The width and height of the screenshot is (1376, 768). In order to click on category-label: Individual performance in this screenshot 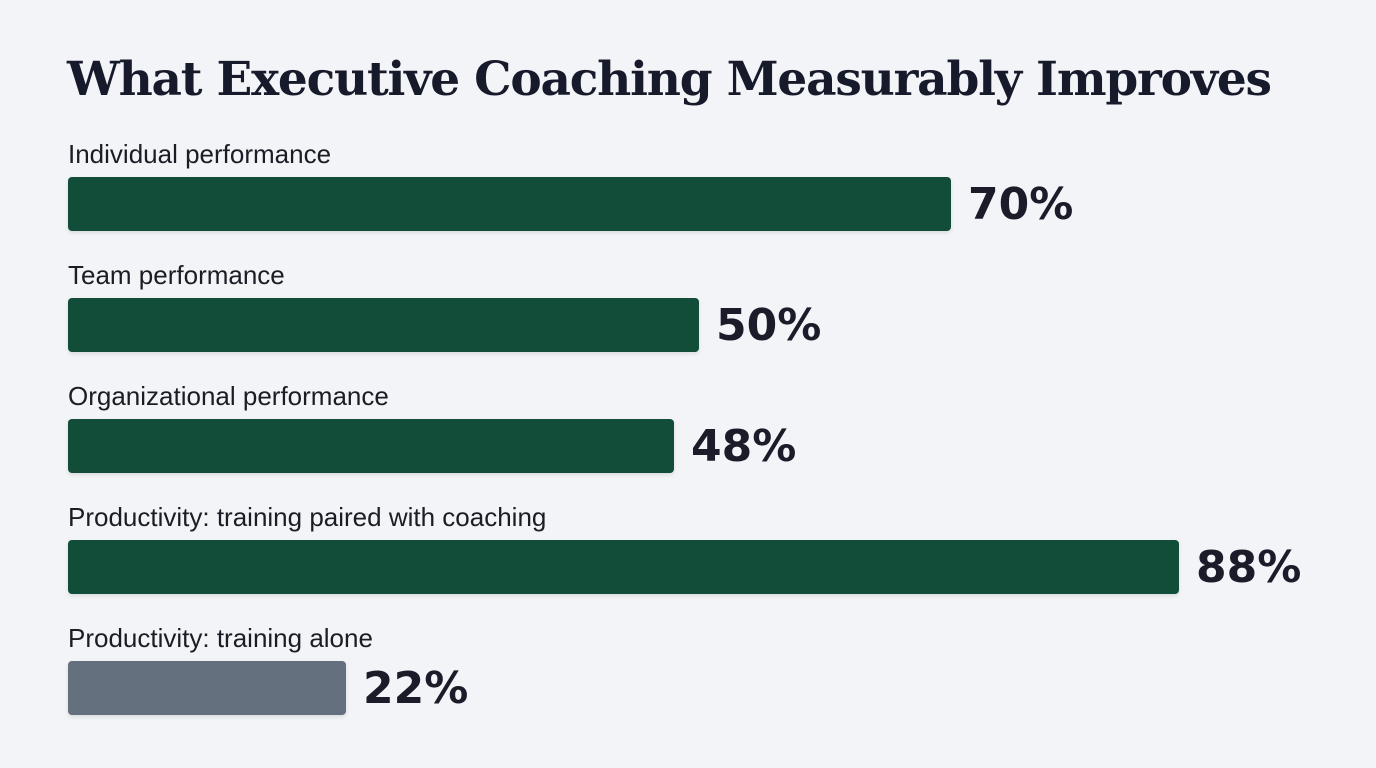, I will do `click(200, 154)`.